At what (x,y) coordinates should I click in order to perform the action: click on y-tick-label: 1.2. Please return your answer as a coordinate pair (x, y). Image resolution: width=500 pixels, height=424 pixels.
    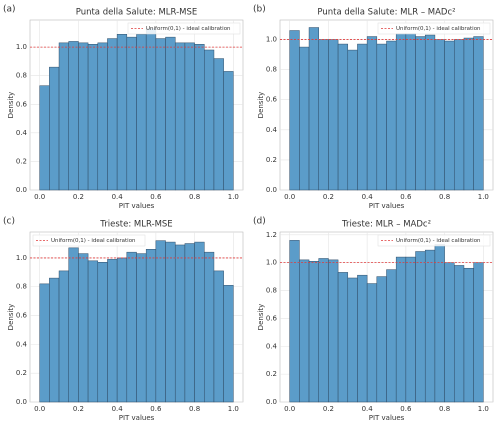
    Looking at the image, I should click on (271, 235).